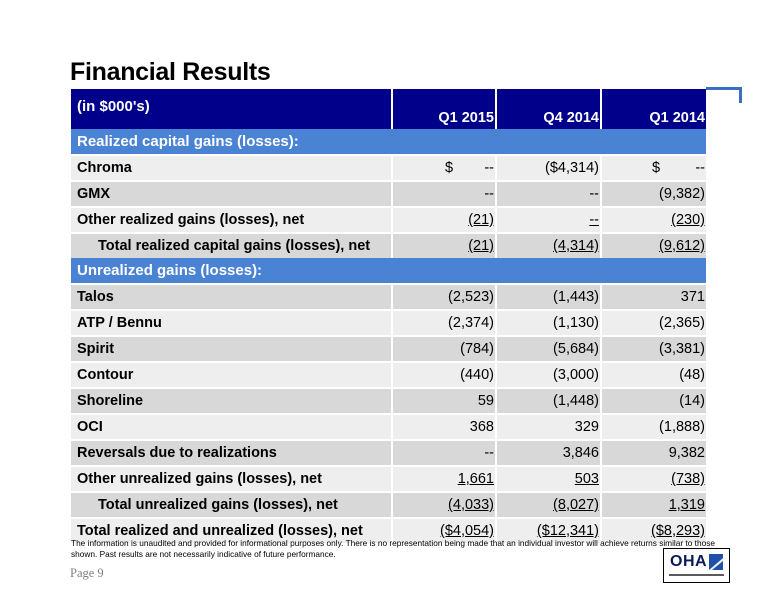 The image size is (776, 600). I want to click on page-number: Page 9, so click(87, 573).